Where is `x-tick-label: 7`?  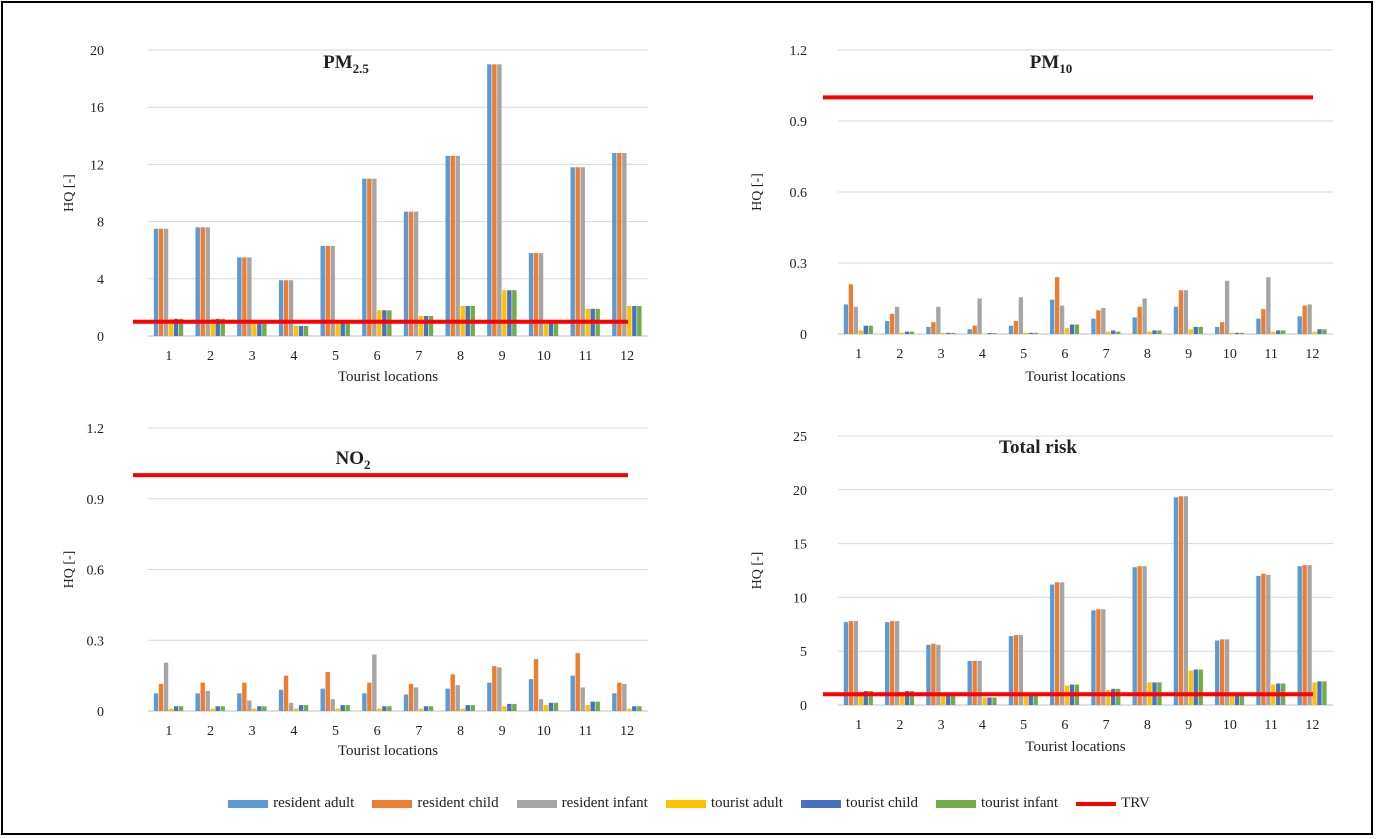
x-tick-label: 7 is located at coordinates (1106, 725).